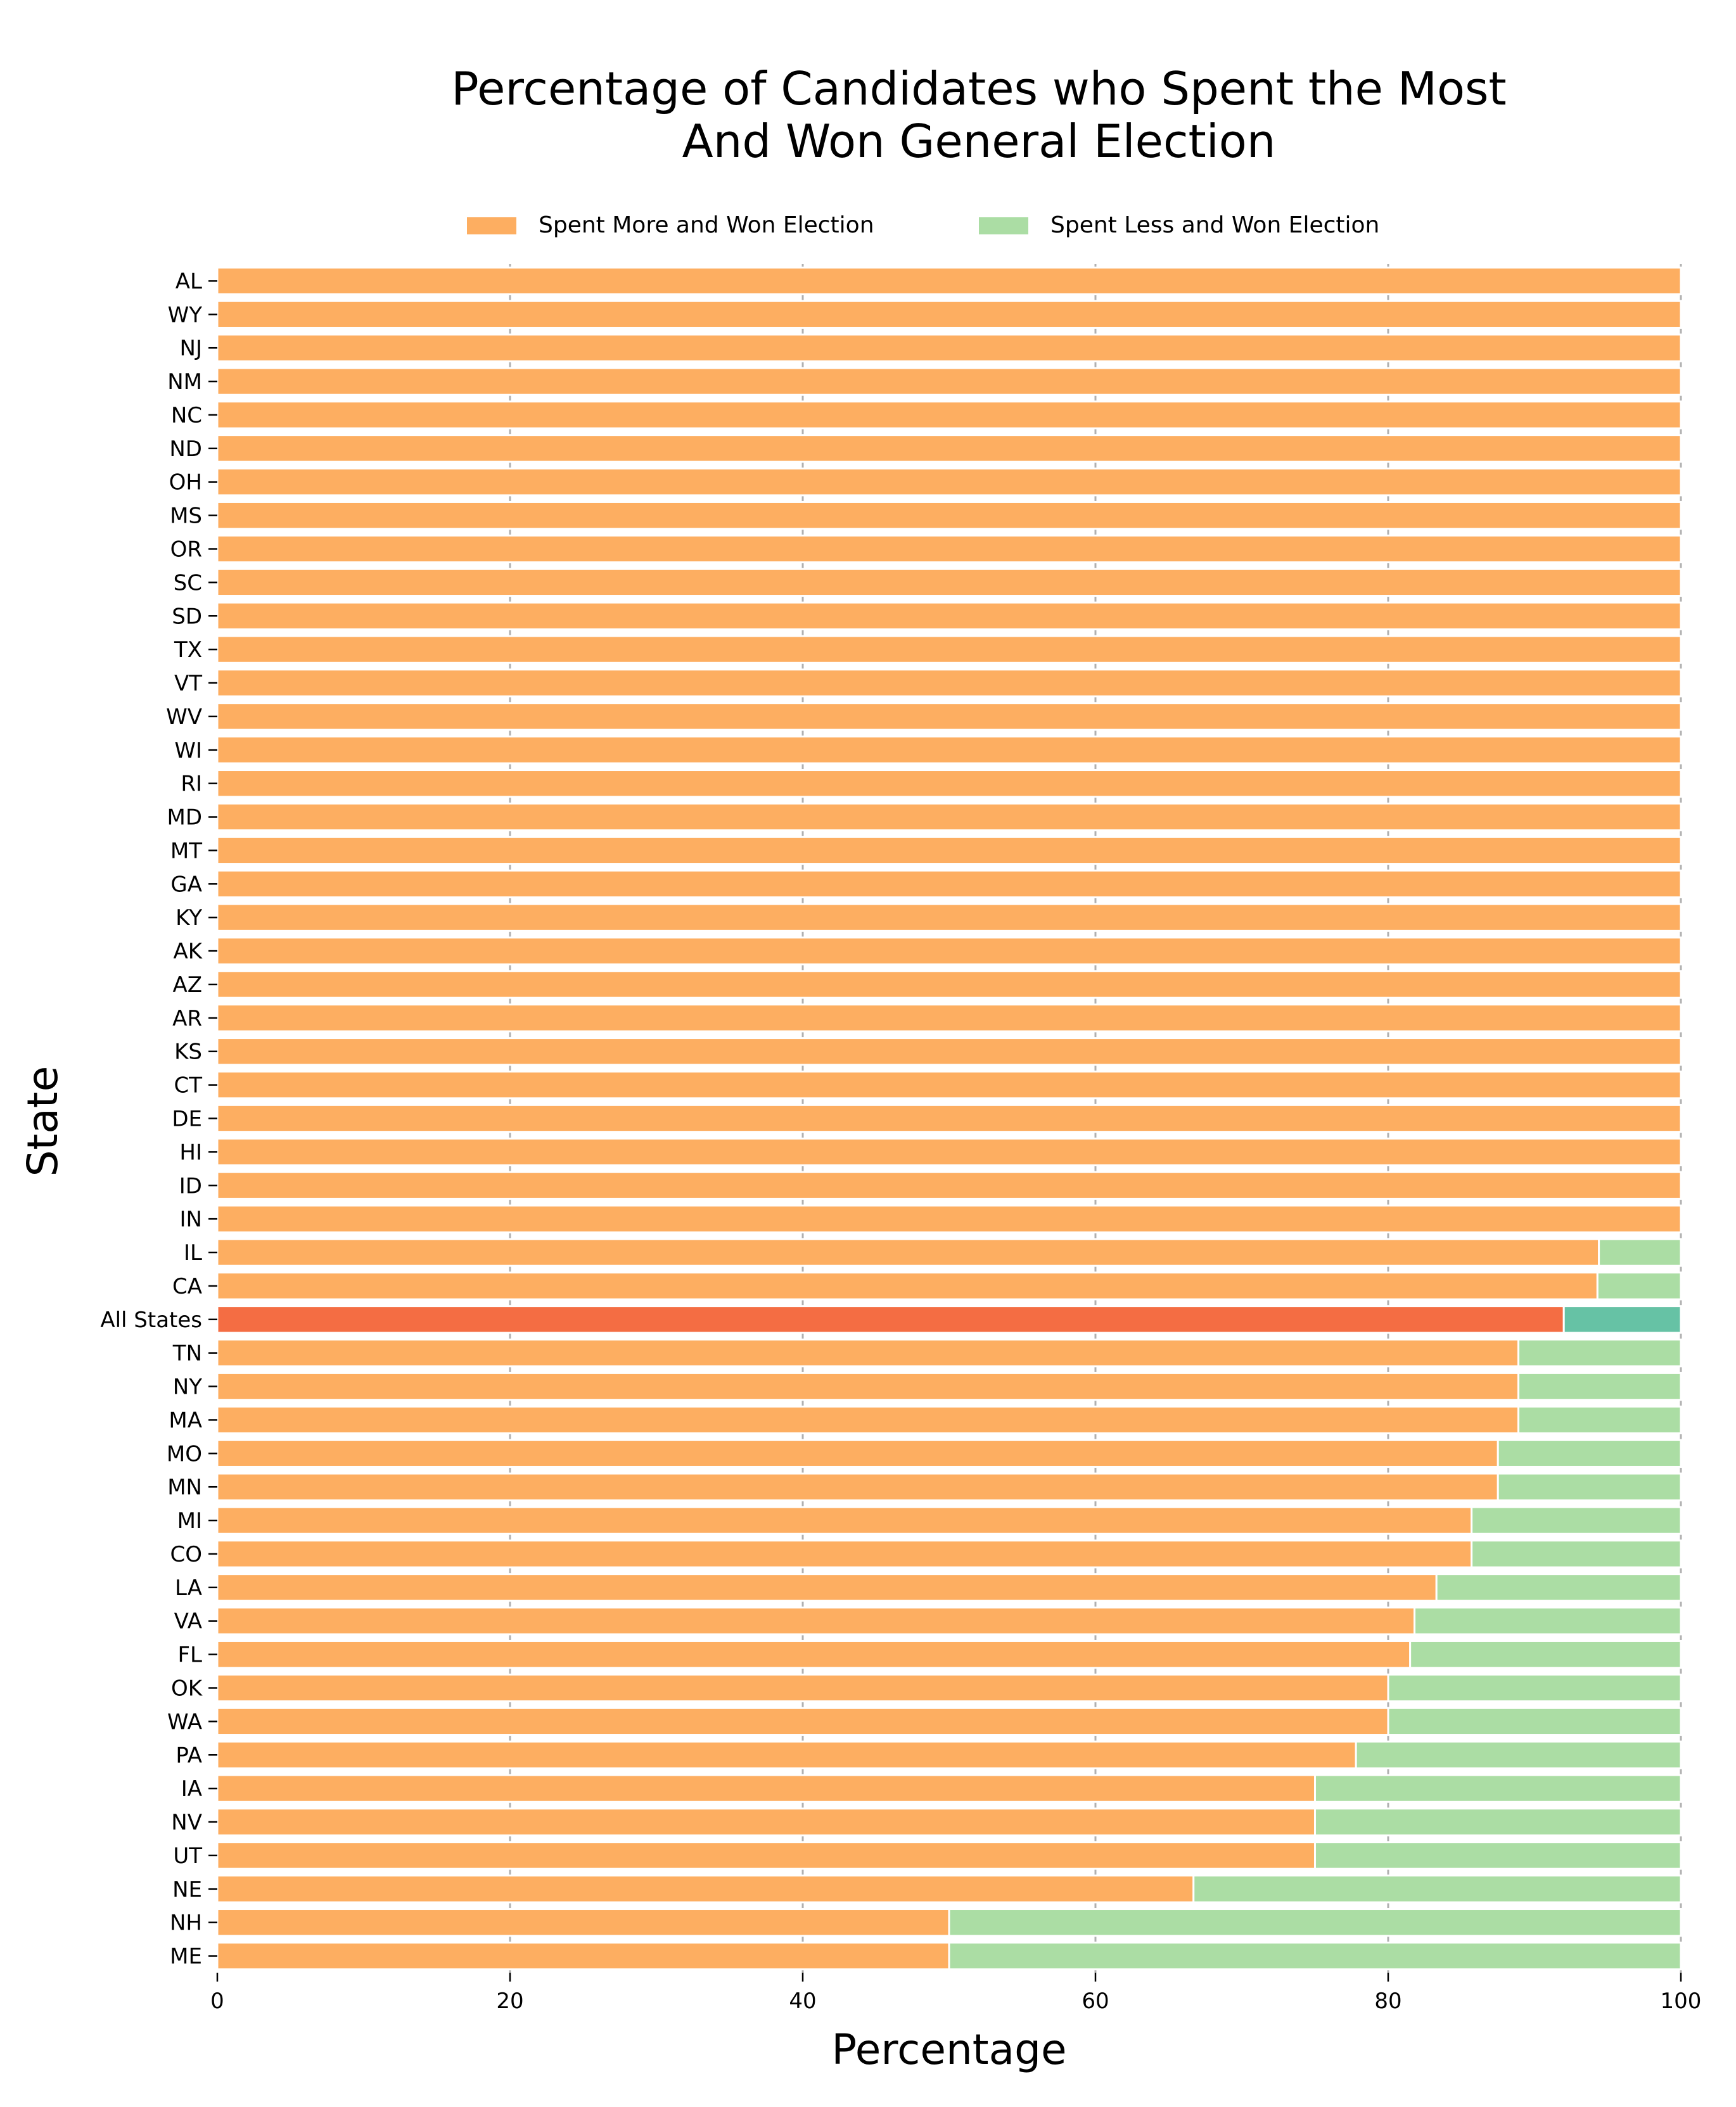  Describe the element at coordinates (955, 1993) in the screenshot. I see `x-axis-ticks: 0 20 40 60 80 100` at that location.